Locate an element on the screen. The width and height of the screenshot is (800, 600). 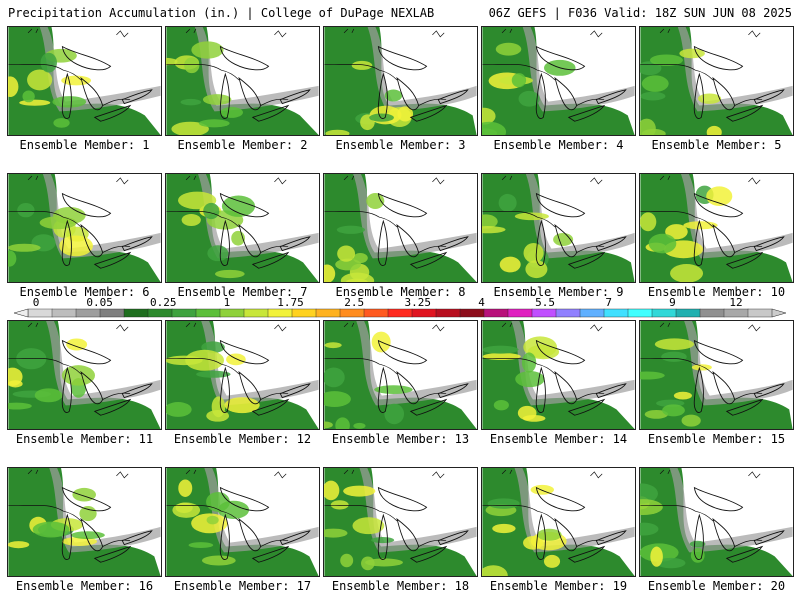
member-caption: Ensemble Member: 12 is located at coordinates (242, 439).